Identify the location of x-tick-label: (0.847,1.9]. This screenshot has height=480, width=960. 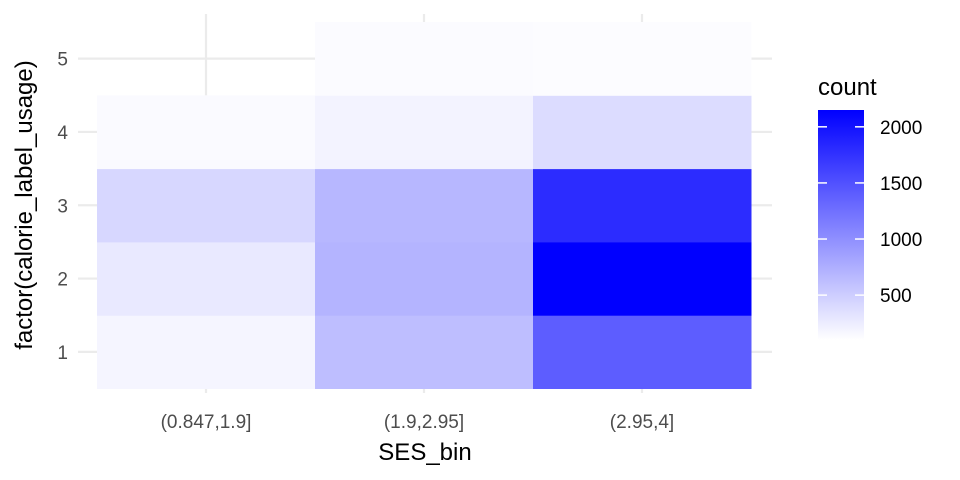
(206, 422).